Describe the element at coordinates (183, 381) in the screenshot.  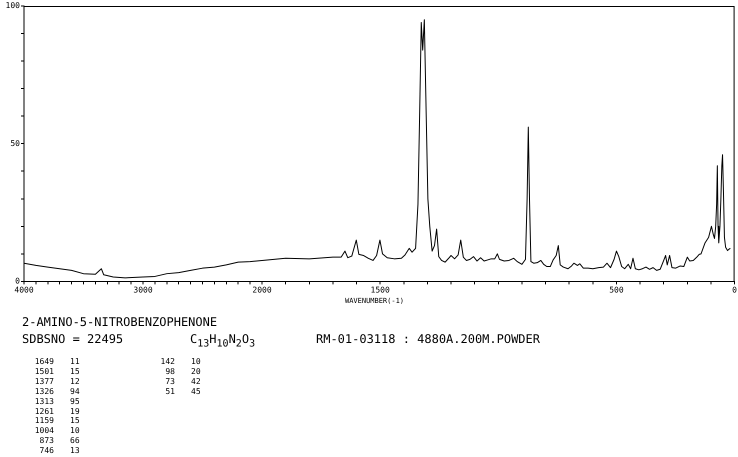
I see `text: 73 42` at that location.